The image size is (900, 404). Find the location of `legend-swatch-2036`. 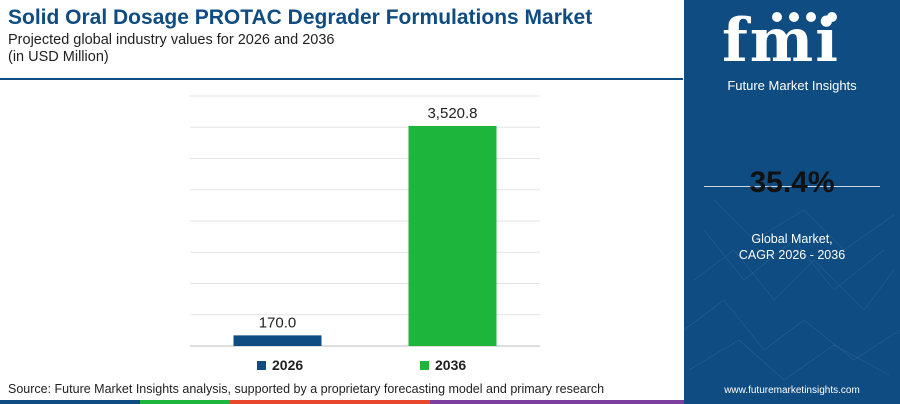

legend-swatch-2036 is located at coordinates (424, 365).